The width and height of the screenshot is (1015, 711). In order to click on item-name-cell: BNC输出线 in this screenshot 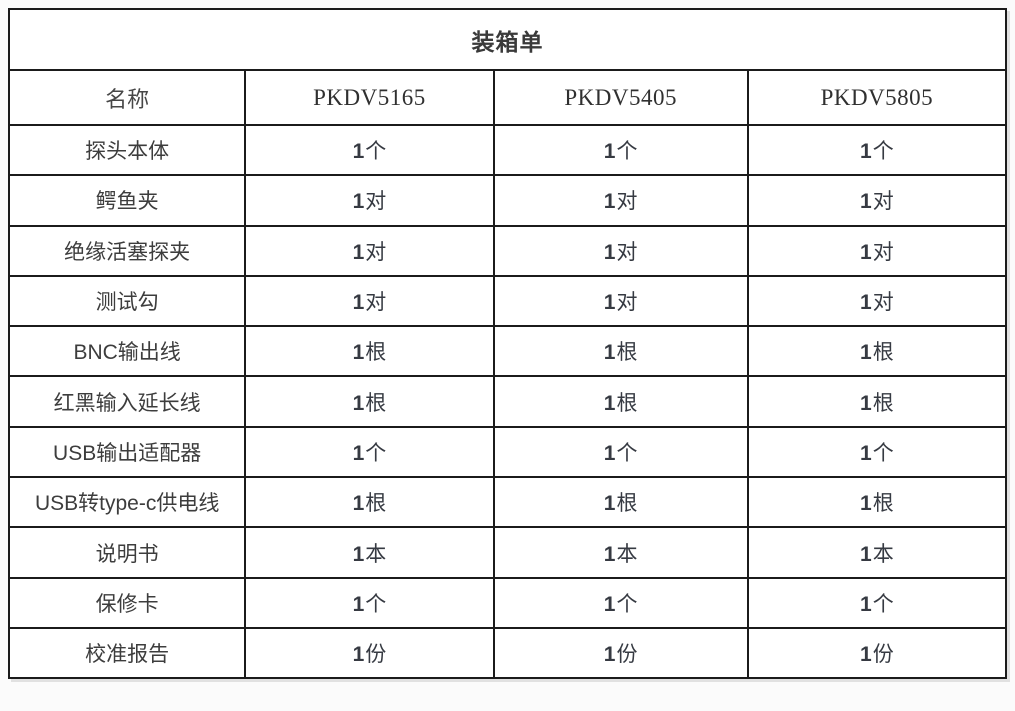, I will do `click(127, 351)`.